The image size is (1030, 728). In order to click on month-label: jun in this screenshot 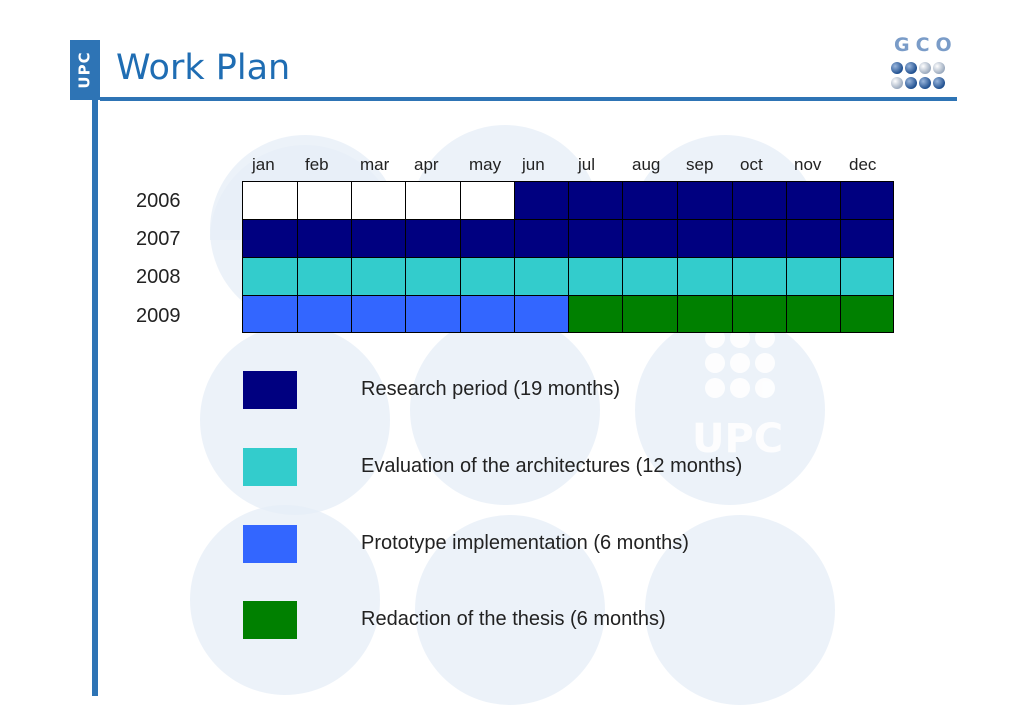, I will do `click(533, 164)`.